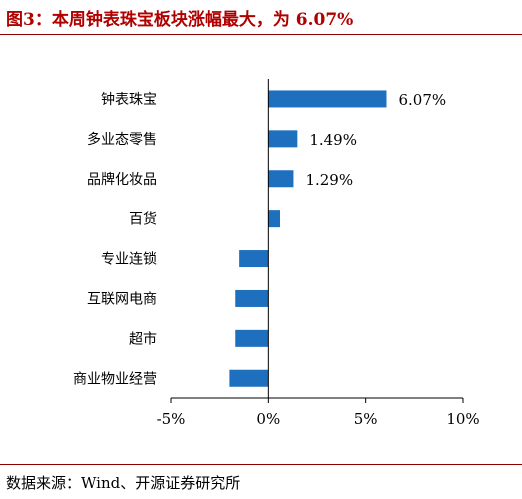 The width and height of the screenshot is (522, 499). Describe the element at coordinates (122, 179) in the screenshot. I see `category-label-3: 品牌化妆品` at that location.